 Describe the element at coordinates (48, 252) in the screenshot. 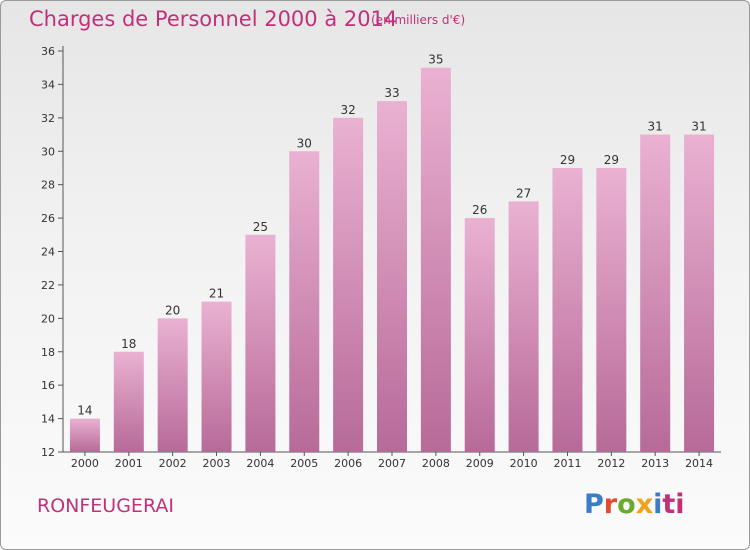

I see `y-tick-label: 24` at that location.